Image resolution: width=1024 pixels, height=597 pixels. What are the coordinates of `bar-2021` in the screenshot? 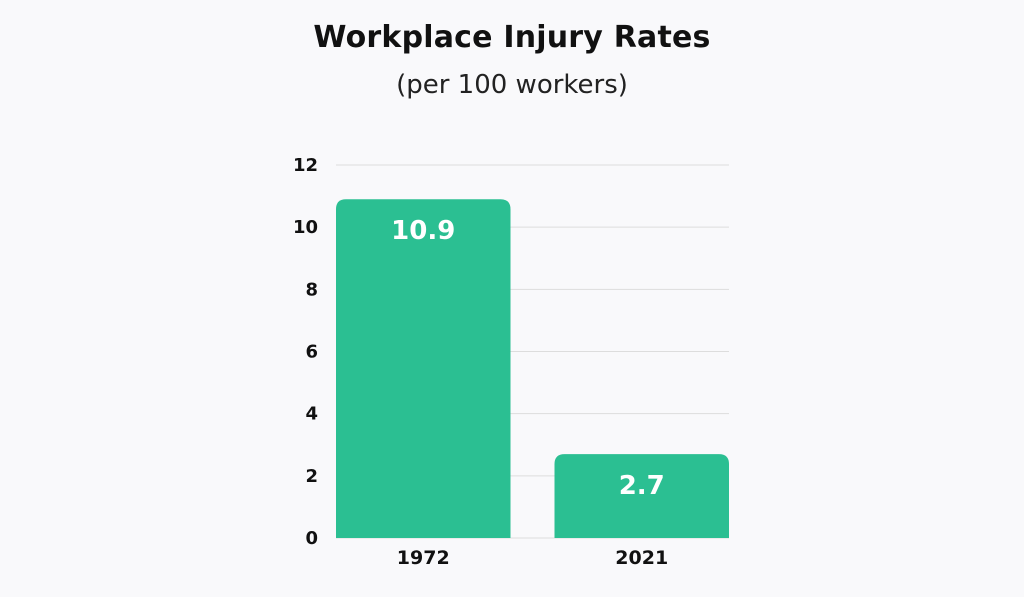 It's located at (641, 496).